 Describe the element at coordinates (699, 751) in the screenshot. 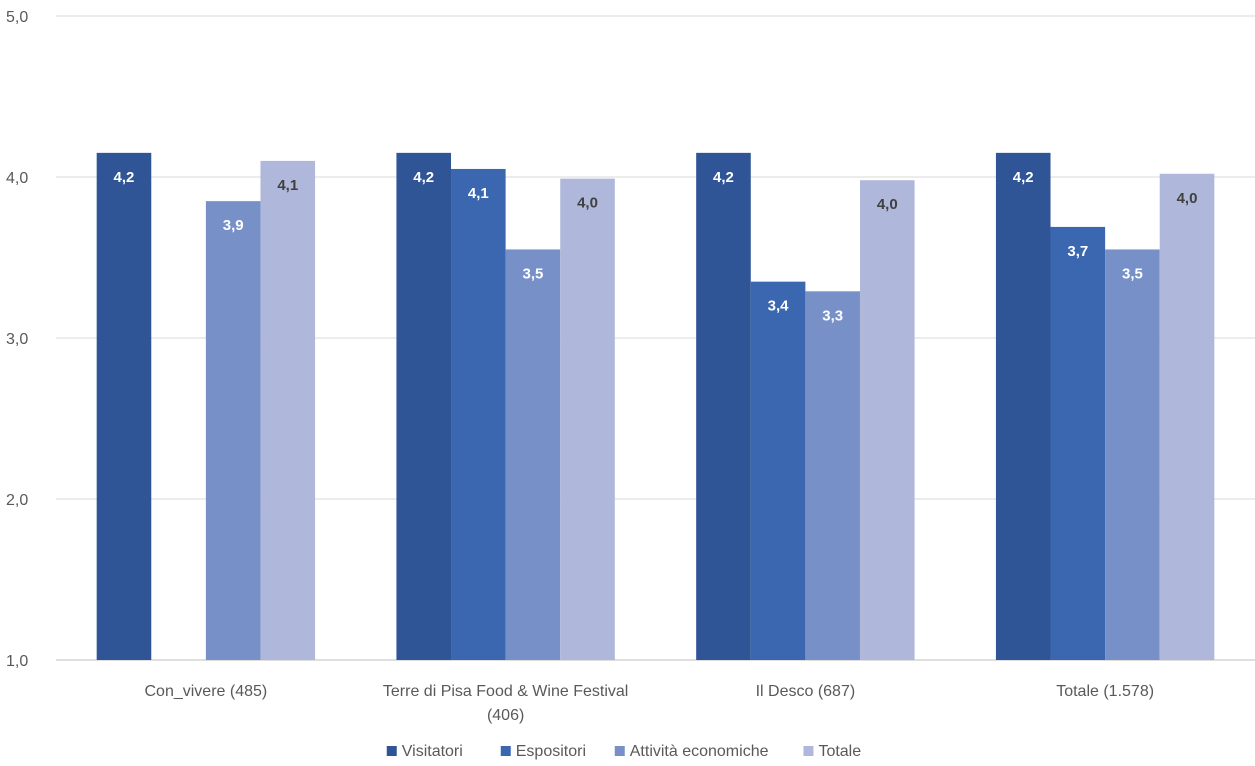

I see `legend-label: Attività economiche` at that location.